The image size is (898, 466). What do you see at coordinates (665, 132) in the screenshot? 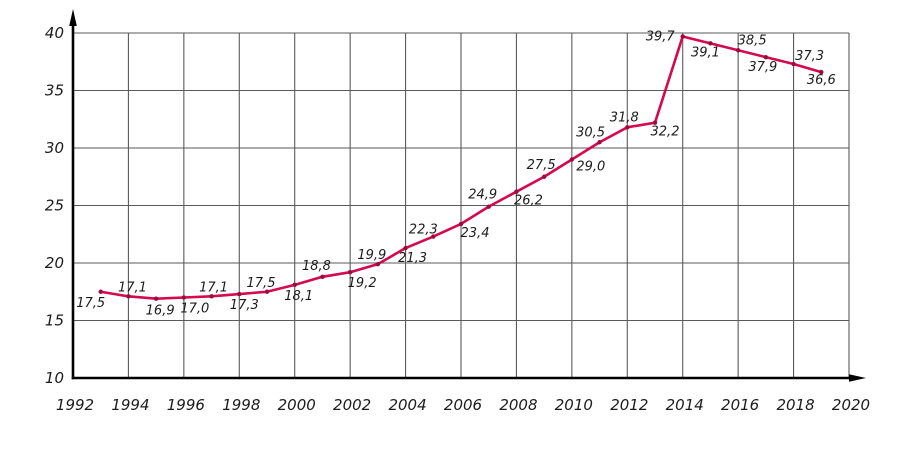
I see `data-point-label: 32,2` at bounding box center [665, 132].